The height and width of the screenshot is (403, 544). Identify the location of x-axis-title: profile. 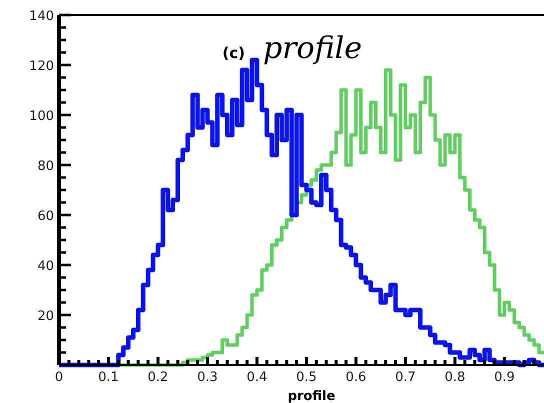
(312, 396).